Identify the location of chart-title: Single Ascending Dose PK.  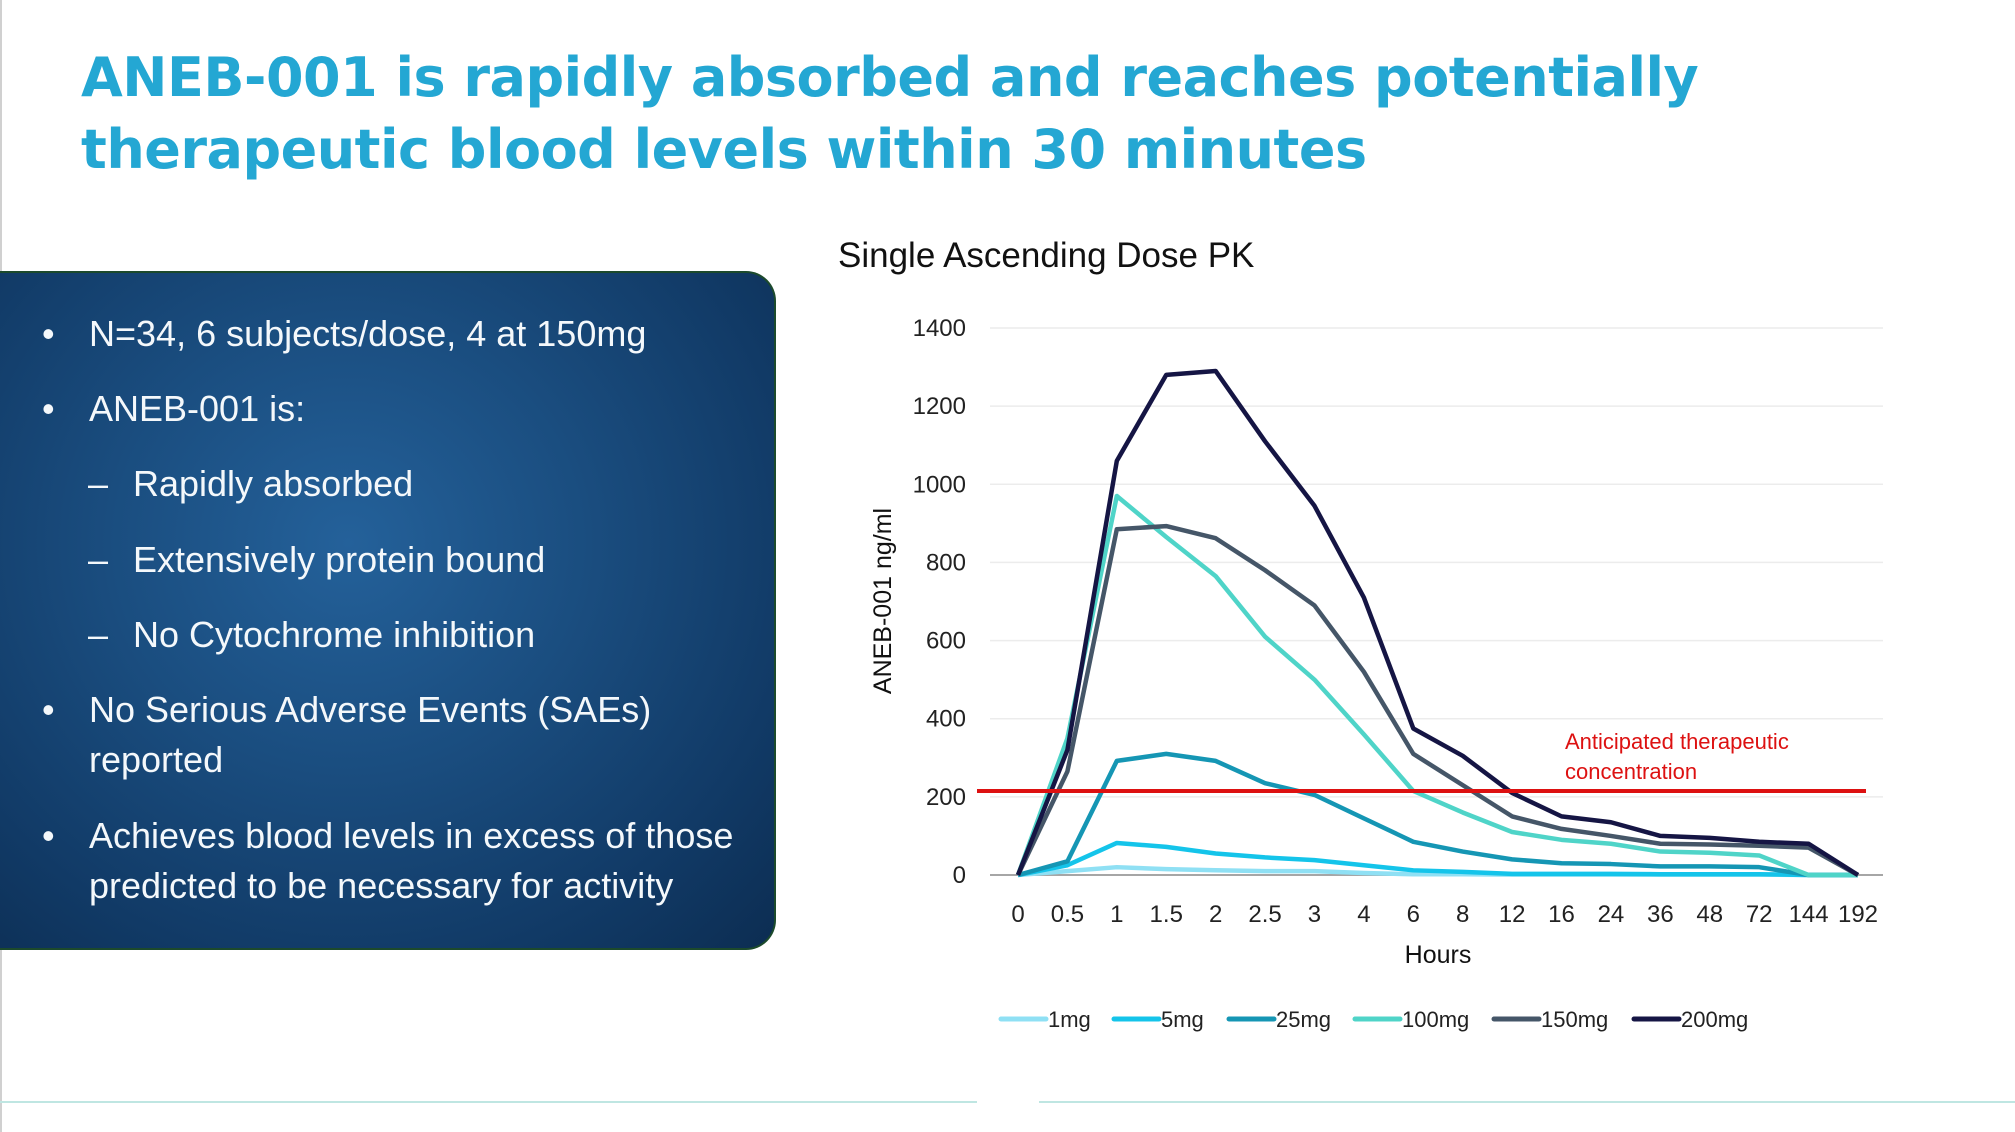
(1046, 255).